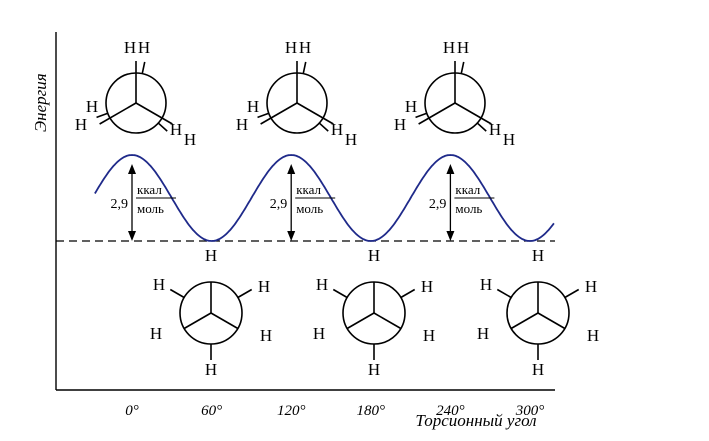  I want to click on x-tick-label: 240°, so click(450, 411).